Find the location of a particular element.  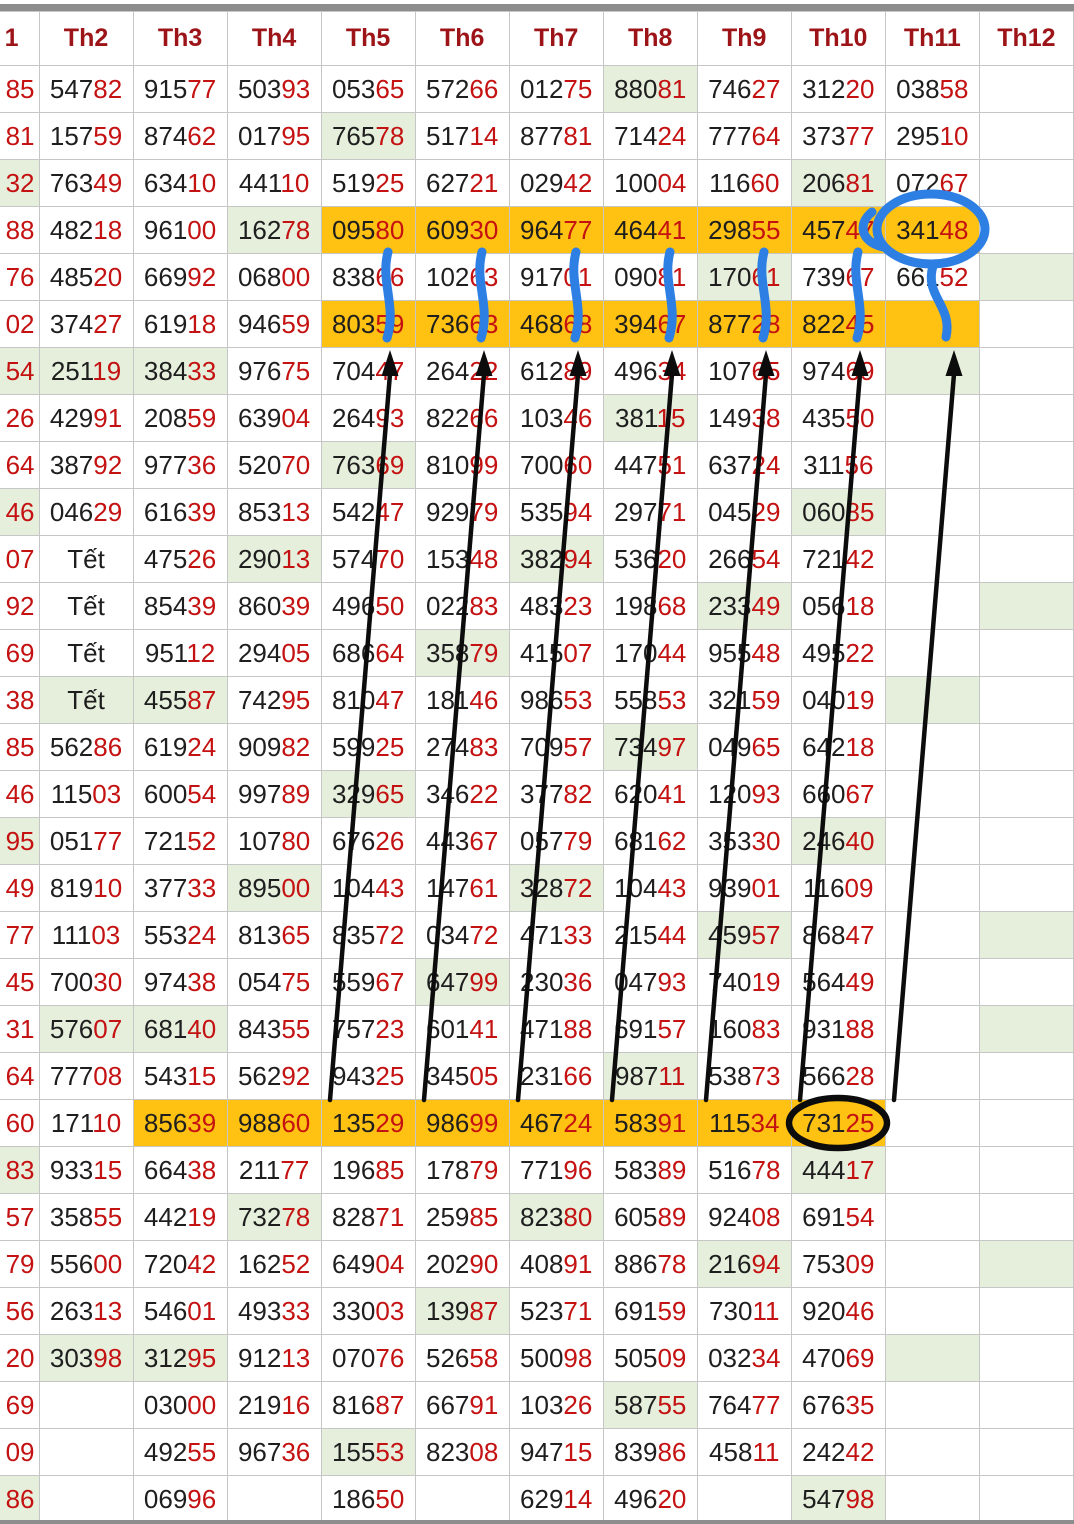

table-cell: 85639 is located at coordinates (180, 1123).